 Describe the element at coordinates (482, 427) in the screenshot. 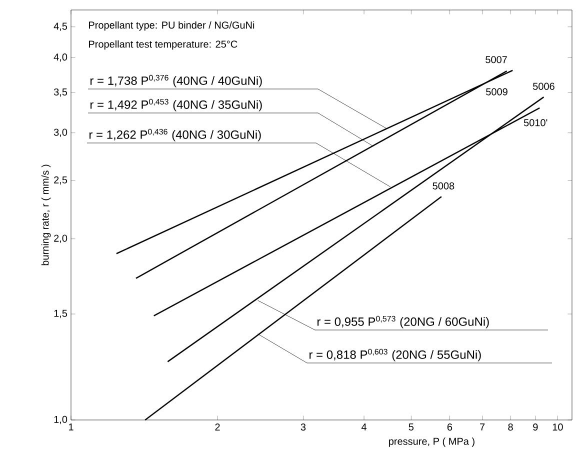

I see `x-tick-label: 7` at that location.